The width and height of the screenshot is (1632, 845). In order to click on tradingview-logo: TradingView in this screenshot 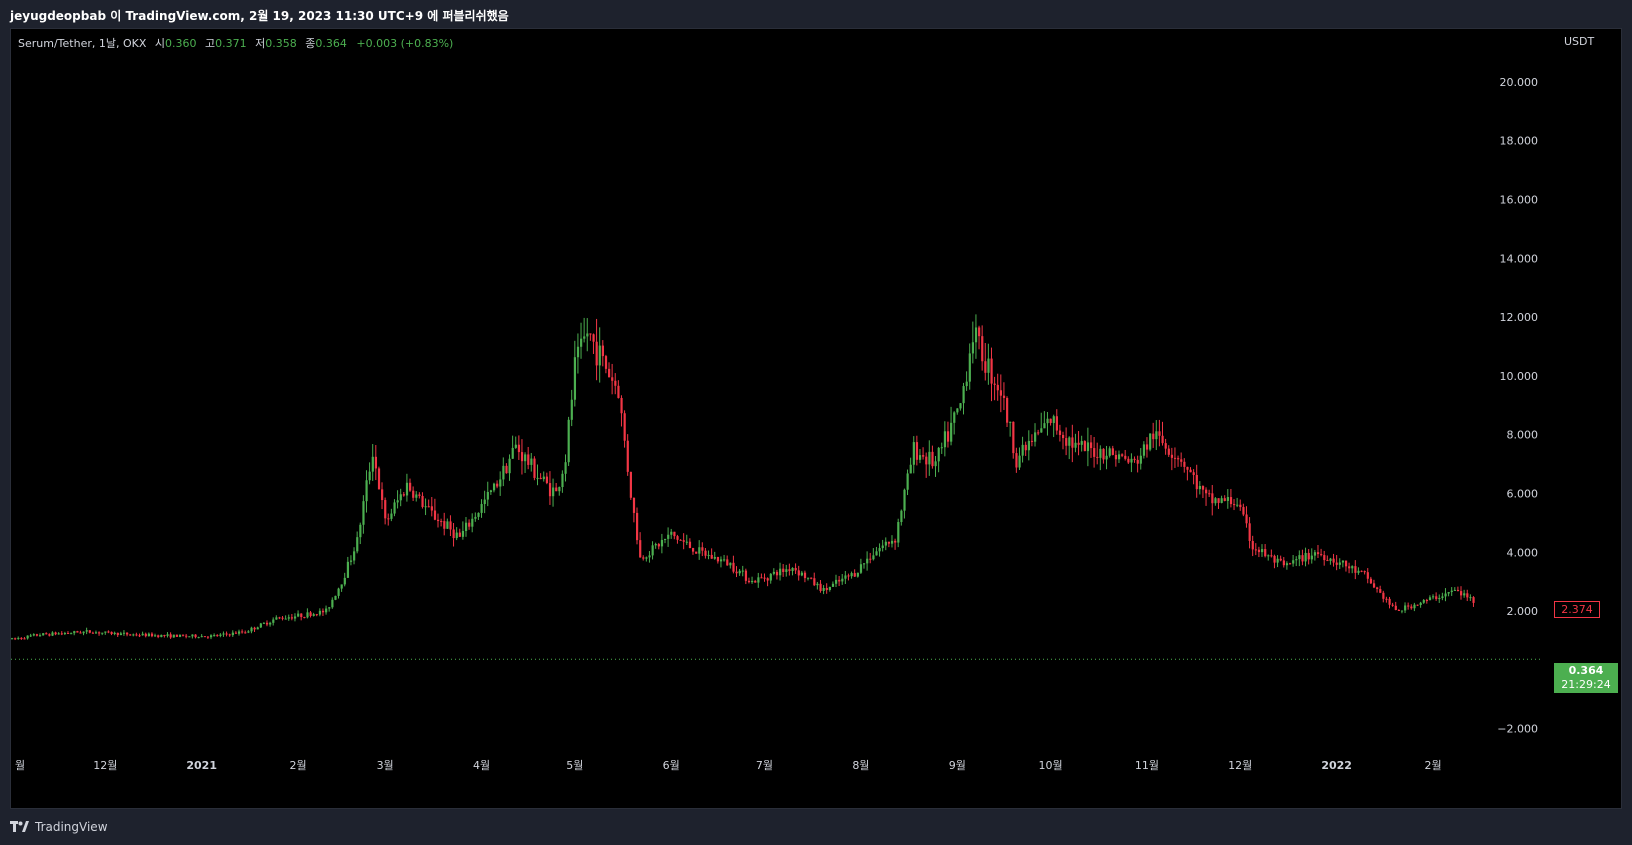, I will do `click(59, 827)`.